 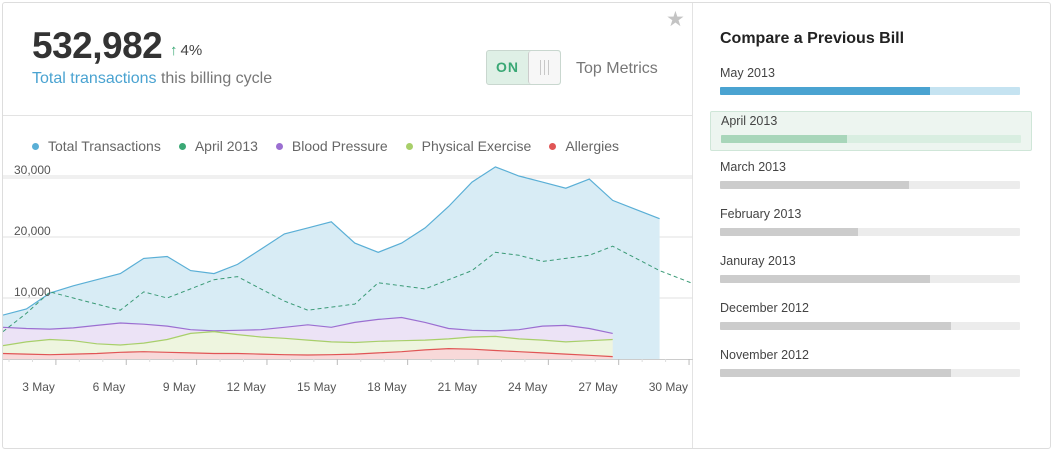 What do you see at coordinates (97, 45) in the screenshot?
I see `kpi-value: 532,982` at bounding box center [97, 45].